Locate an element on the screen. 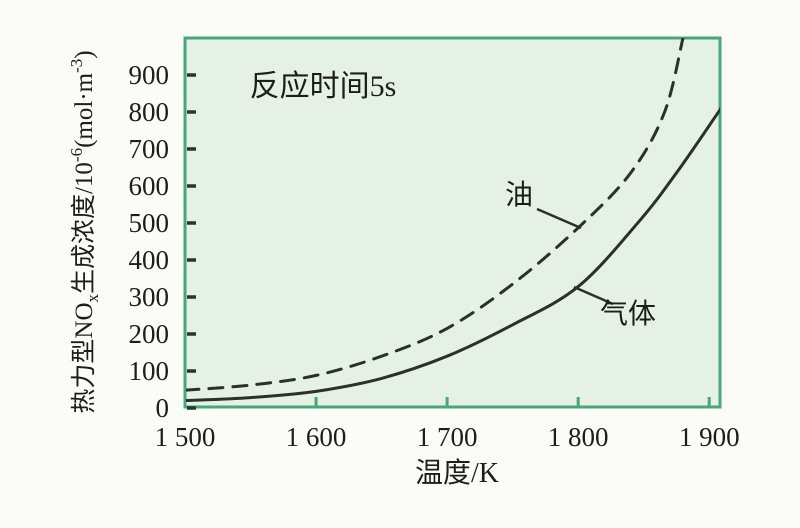  x-tick-label: 1 700 is located at coordinates (447, 437).